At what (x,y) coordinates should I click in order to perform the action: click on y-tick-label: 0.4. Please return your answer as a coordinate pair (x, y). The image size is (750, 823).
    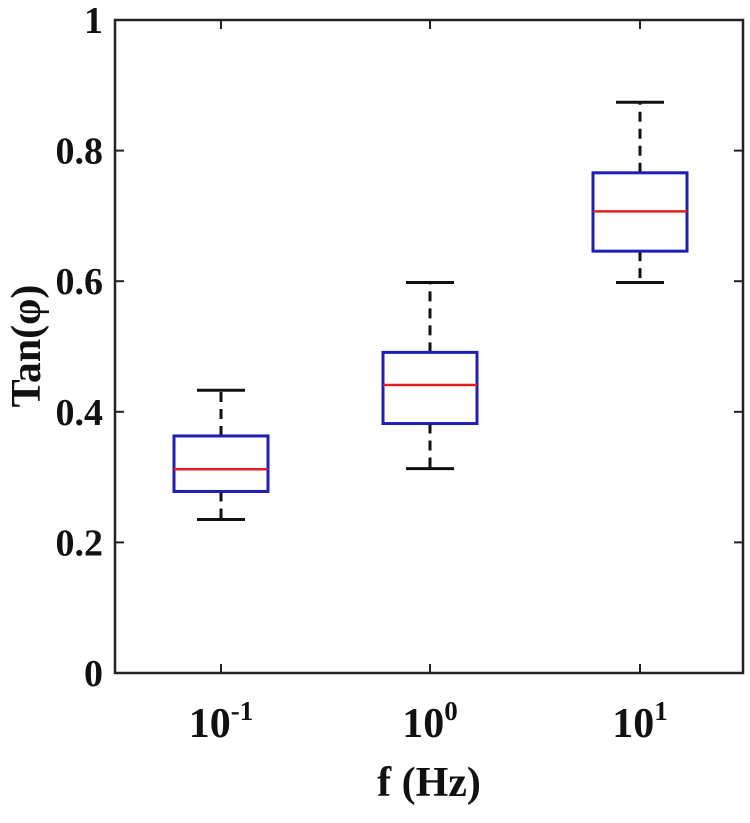
    Looking at the image, I should click on (80, 413).